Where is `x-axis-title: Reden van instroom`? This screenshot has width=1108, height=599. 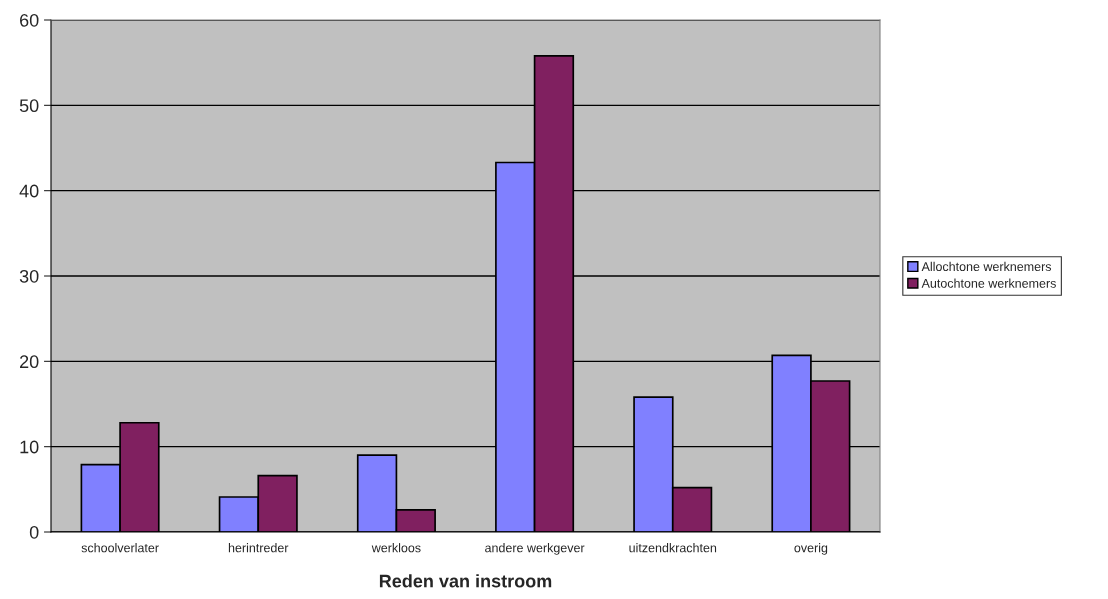
x-axis-title: Reden van instroom is located at coordinates (465, 581).